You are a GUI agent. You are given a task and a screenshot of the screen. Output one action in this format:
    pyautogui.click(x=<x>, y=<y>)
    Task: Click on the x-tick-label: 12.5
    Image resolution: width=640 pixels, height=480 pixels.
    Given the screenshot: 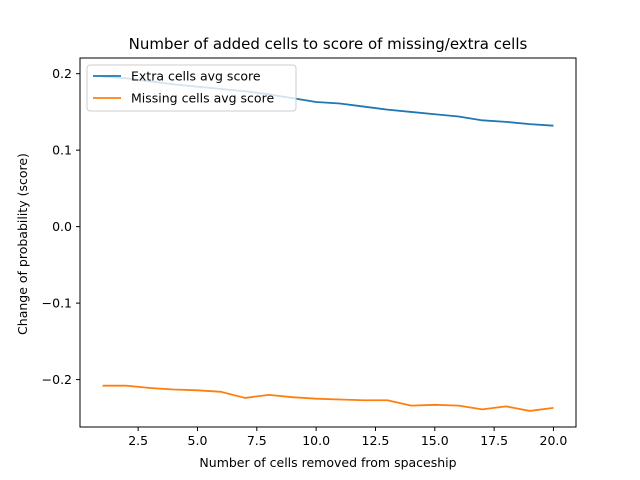 What is the action you would take?
    pyautogui.click(x=376, y=440)
    